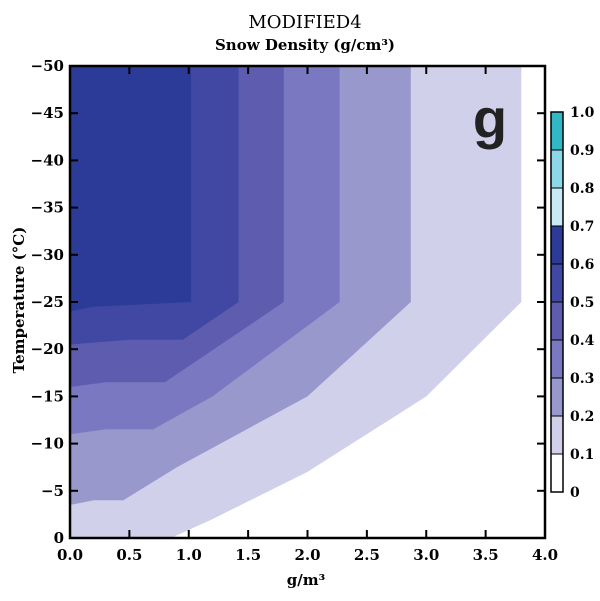 This screenshot has width=600, height=601. Describe the element at coordinates (545, 555) in the screenshot. I see `x-tick-label: 4.0` at that location.